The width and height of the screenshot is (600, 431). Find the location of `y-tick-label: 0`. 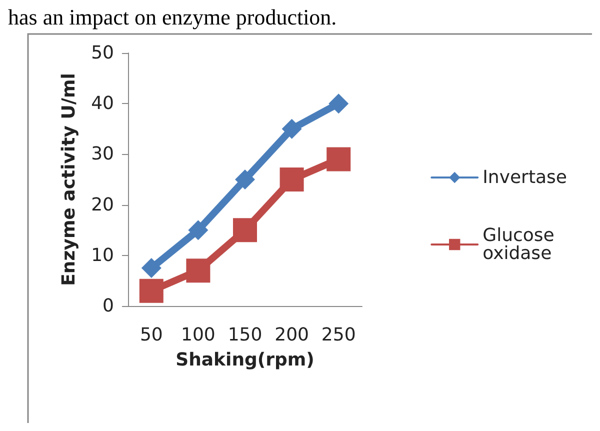

y-tick-label: 0 is located at coordinates (108, 306).